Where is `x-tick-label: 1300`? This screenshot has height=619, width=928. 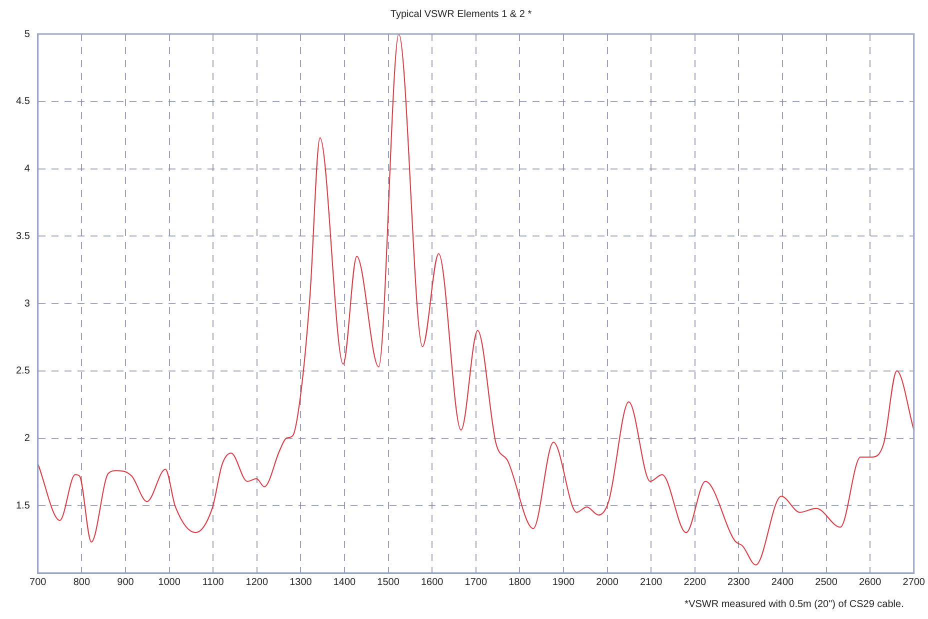
x-tick-label: 1300 is located at coordinates (301, 582).